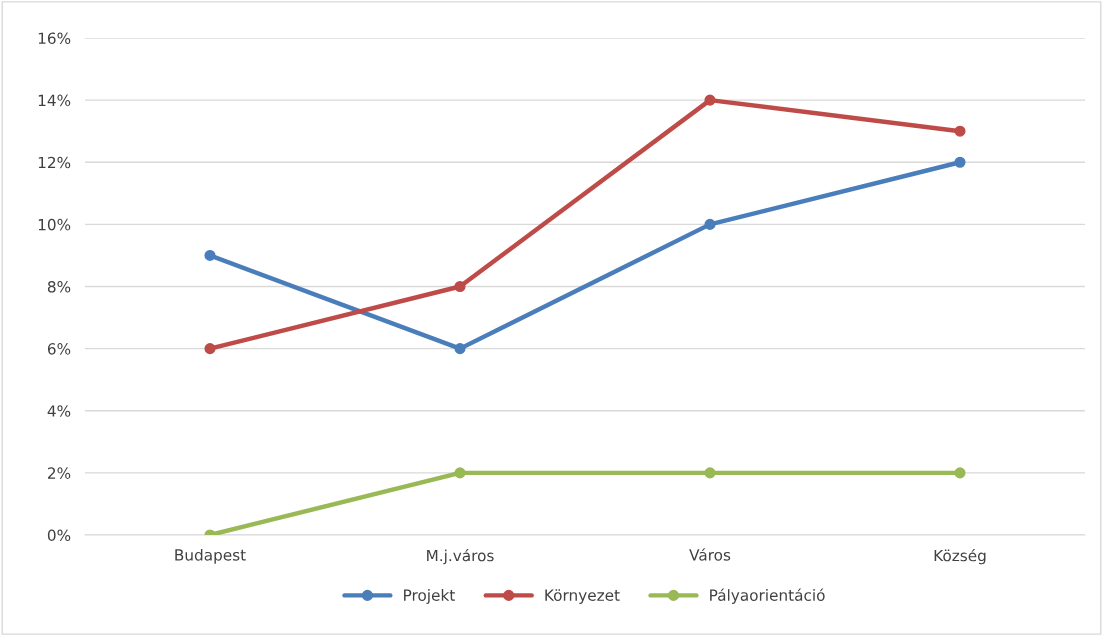 The width and height of the screenshot is (1103, 636). What do you see at coordinates (460, 556) in the screenshot?
I see `x-tick-label: M.j.város` at bounding box center [460, 556].